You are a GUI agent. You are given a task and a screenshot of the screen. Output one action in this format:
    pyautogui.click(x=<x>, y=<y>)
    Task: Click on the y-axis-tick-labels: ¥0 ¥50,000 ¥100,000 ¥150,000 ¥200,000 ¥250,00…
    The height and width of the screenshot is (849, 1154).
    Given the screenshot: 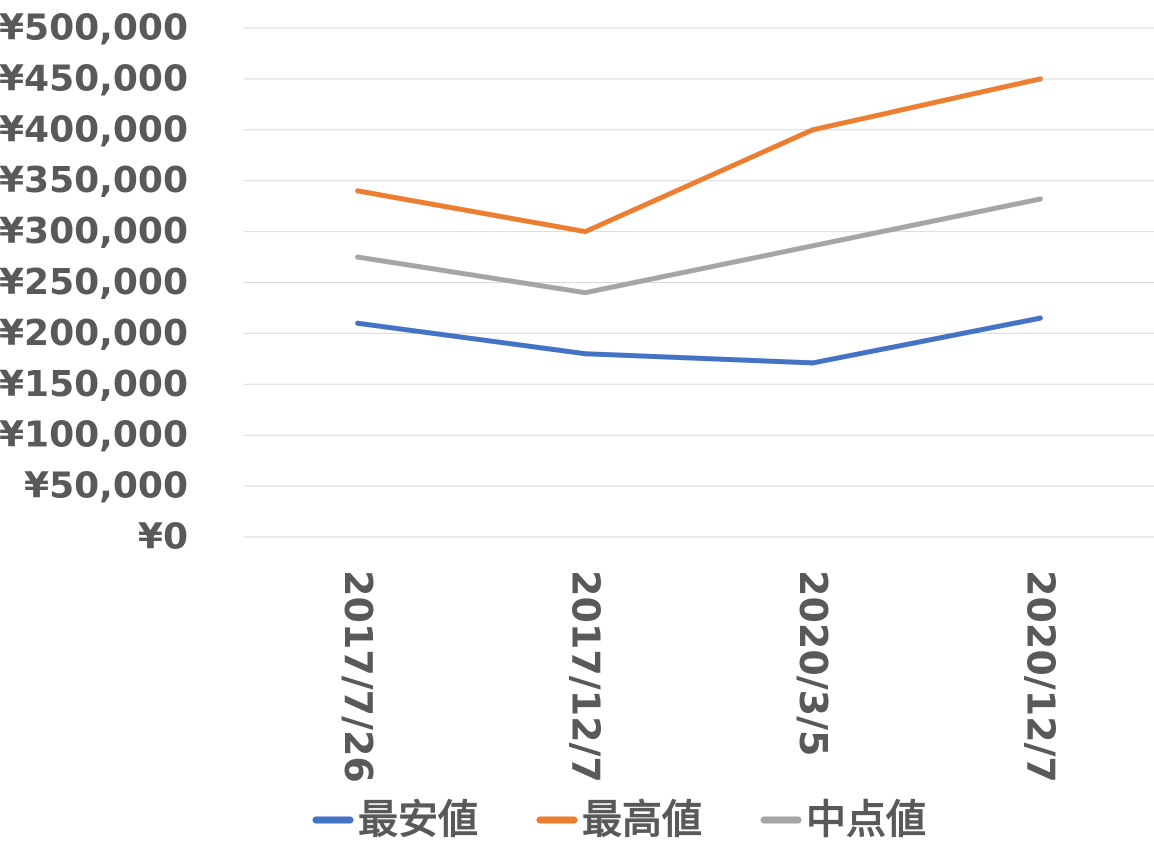 What is the action you would take?
    pyautogui.click(x=94, y=283)
    